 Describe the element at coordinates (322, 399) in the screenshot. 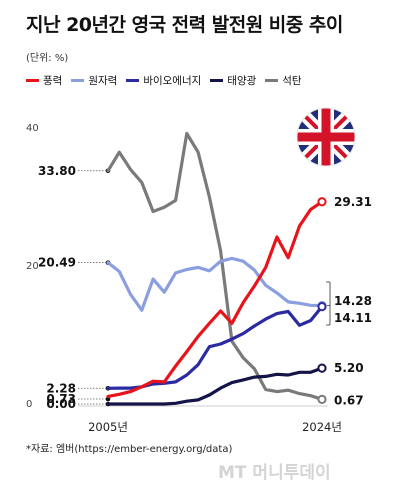

I see `end-point-coal` at that location.